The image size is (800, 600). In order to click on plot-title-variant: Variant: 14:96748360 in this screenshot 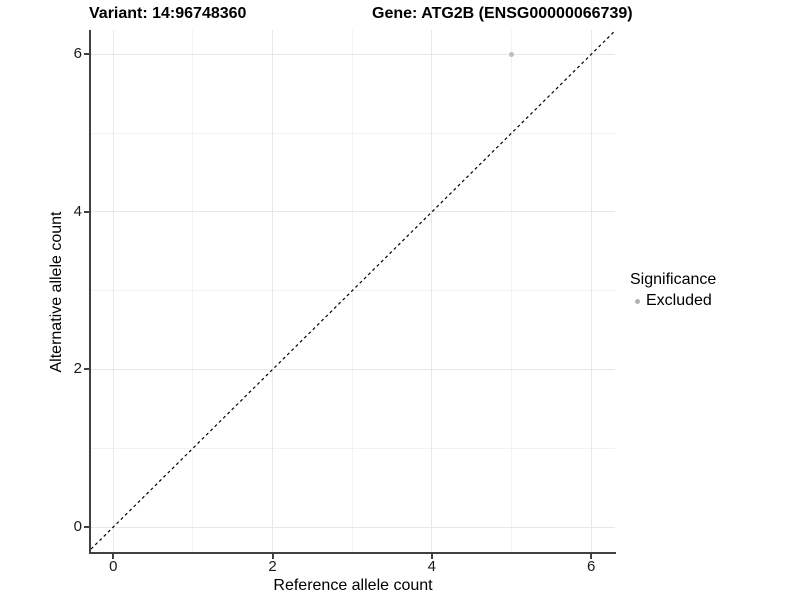, I will do `click(168, 13)`.